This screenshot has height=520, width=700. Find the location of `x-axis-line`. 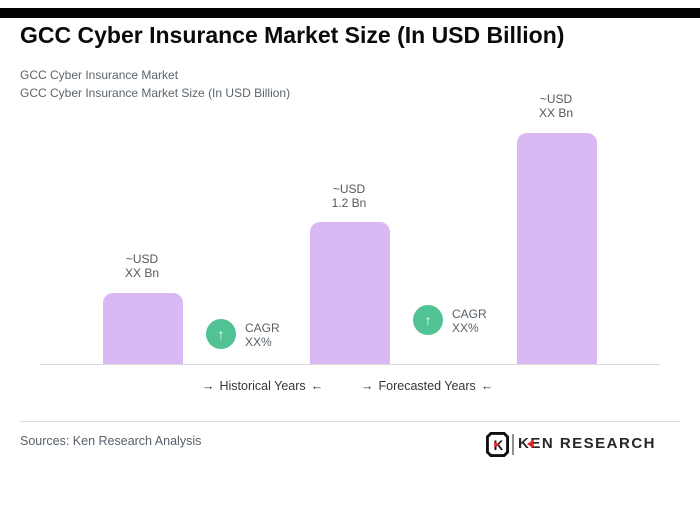

x-axis-line is located at coordinates (350, 364).